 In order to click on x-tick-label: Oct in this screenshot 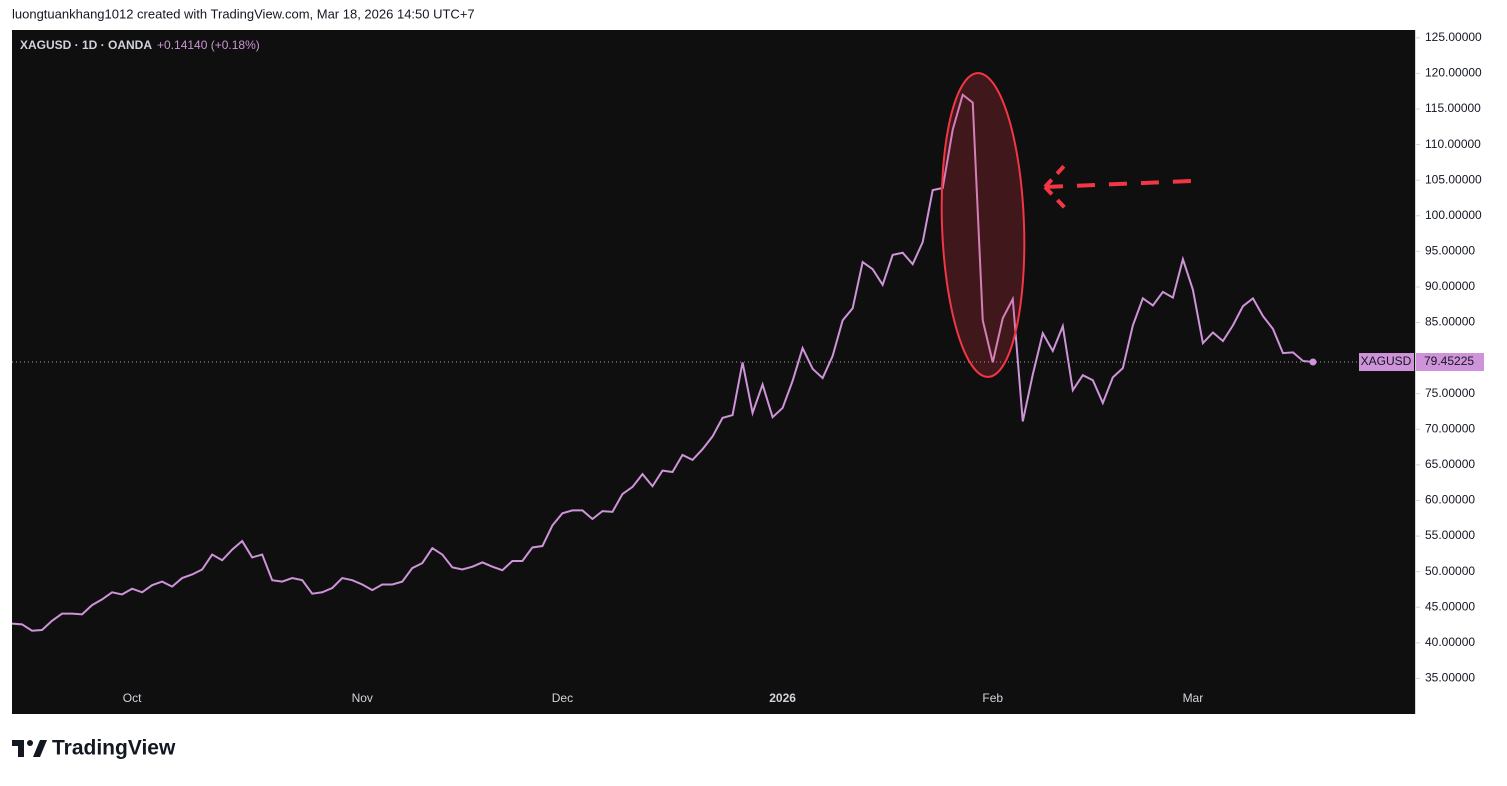, I will do `click(132, 698)`.